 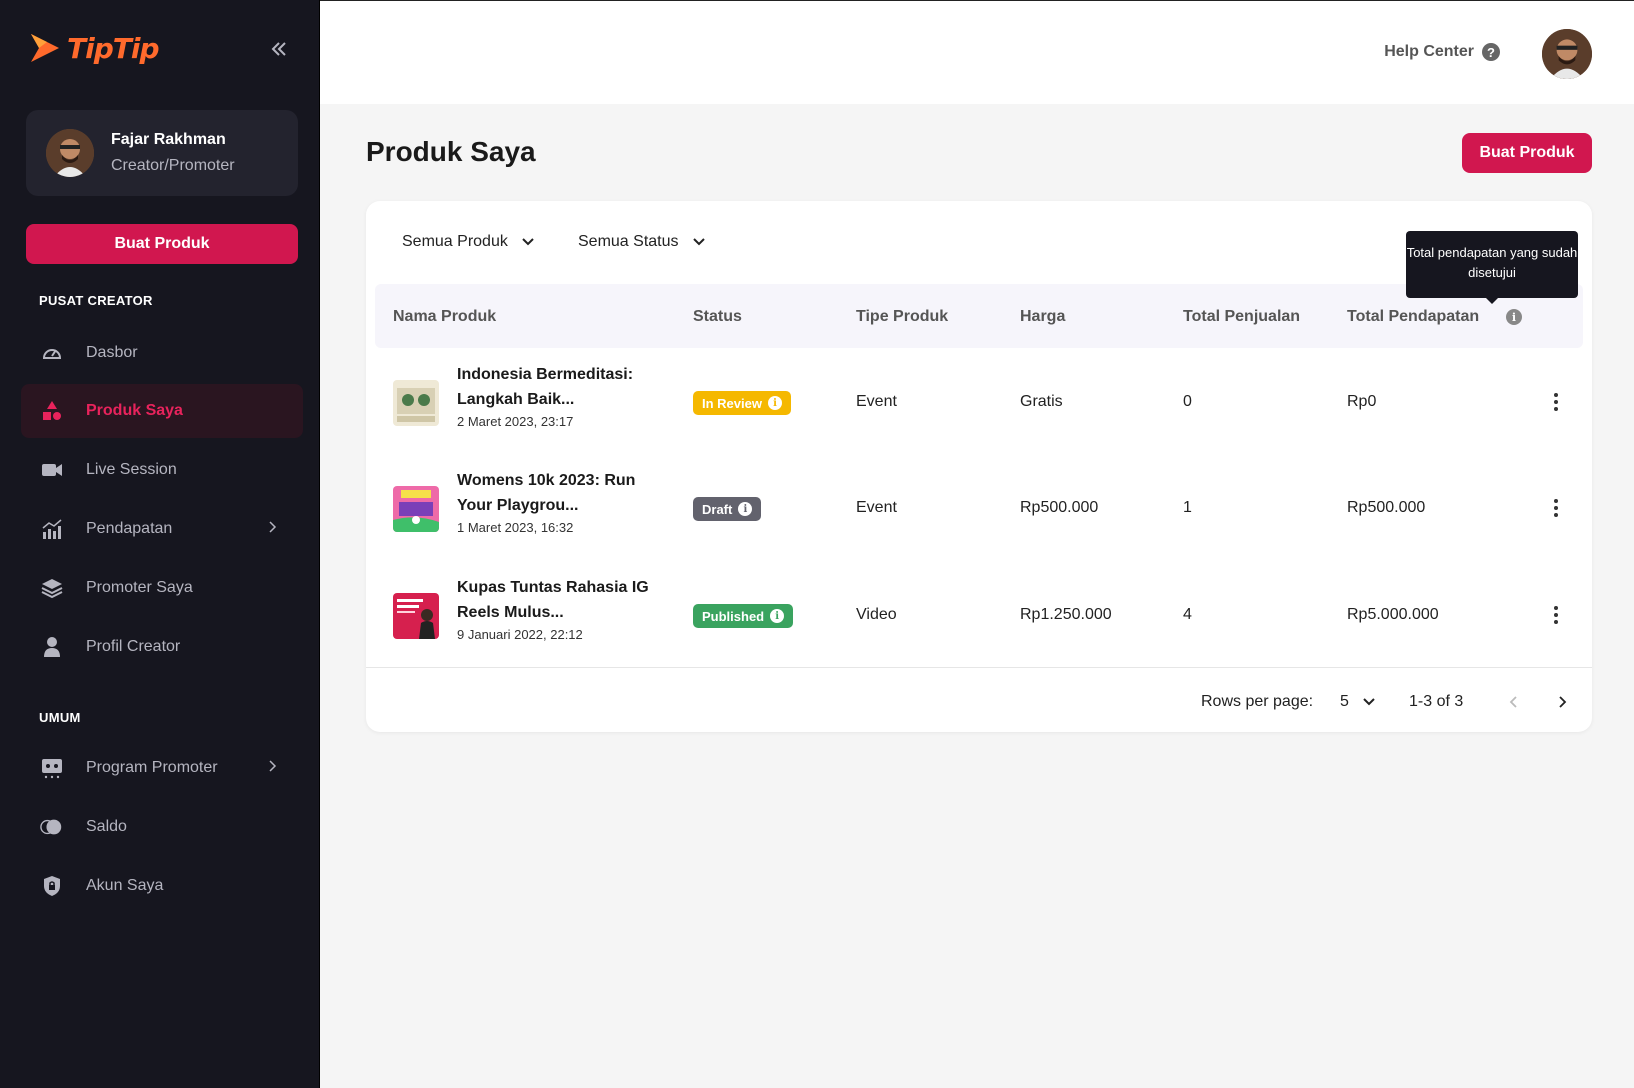 I want to click on product-date: 1 Maret 2023, 16:32, so click(x=515, y=527).